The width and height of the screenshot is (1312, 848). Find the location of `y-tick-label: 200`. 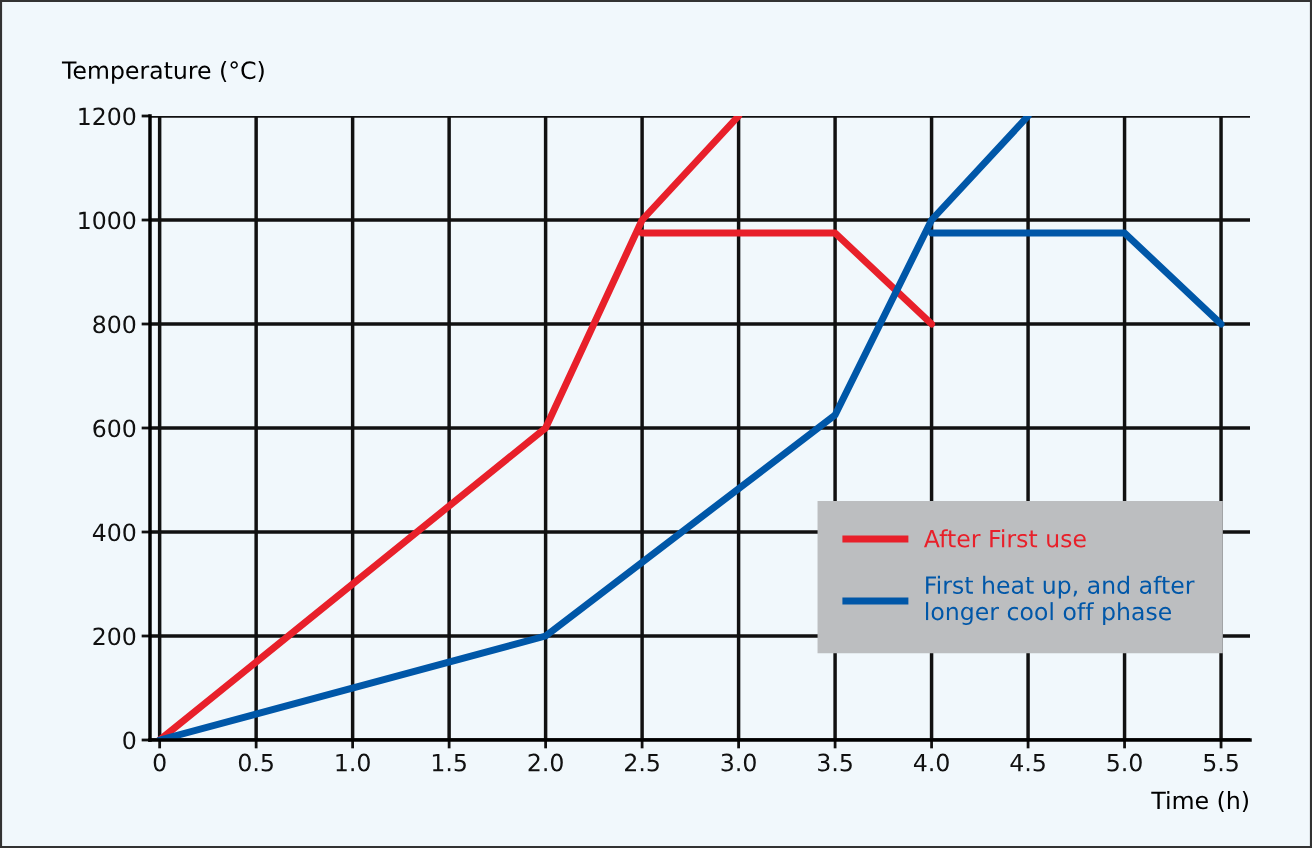

y-tick-label: 200 is located at coordinates (114, 636).